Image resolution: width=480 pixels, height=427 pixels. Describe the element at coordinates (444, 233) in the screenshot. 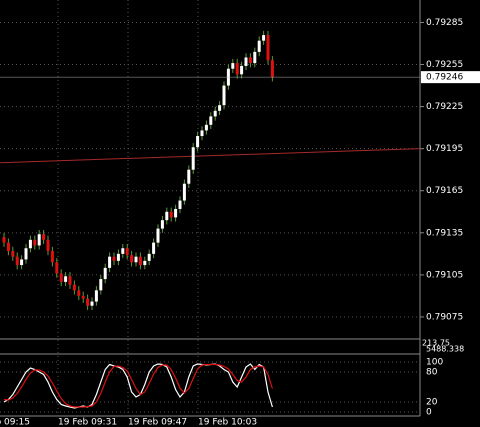

I see `y-tick-label: 0.79135` at that location.